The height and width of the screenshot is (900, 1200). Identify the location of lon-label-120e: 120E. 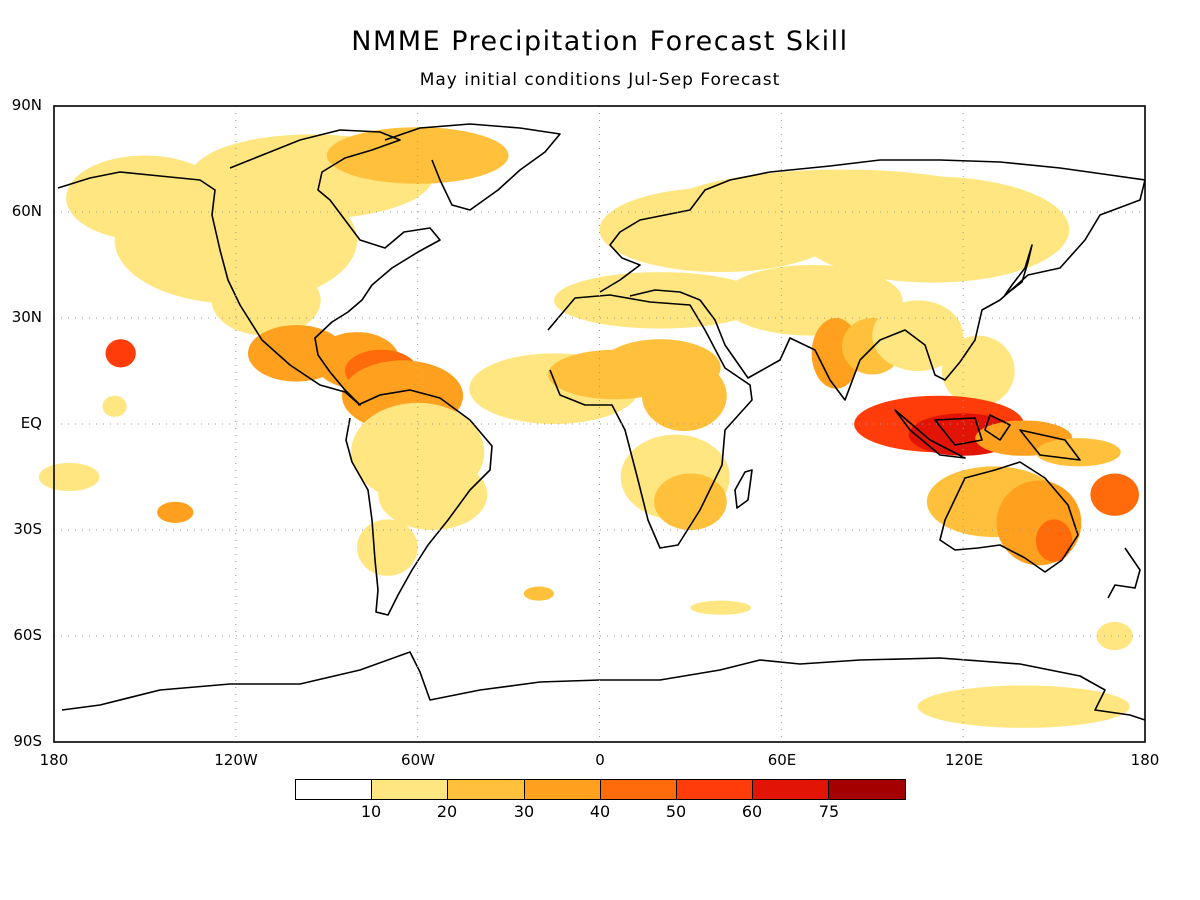
(964, 760).